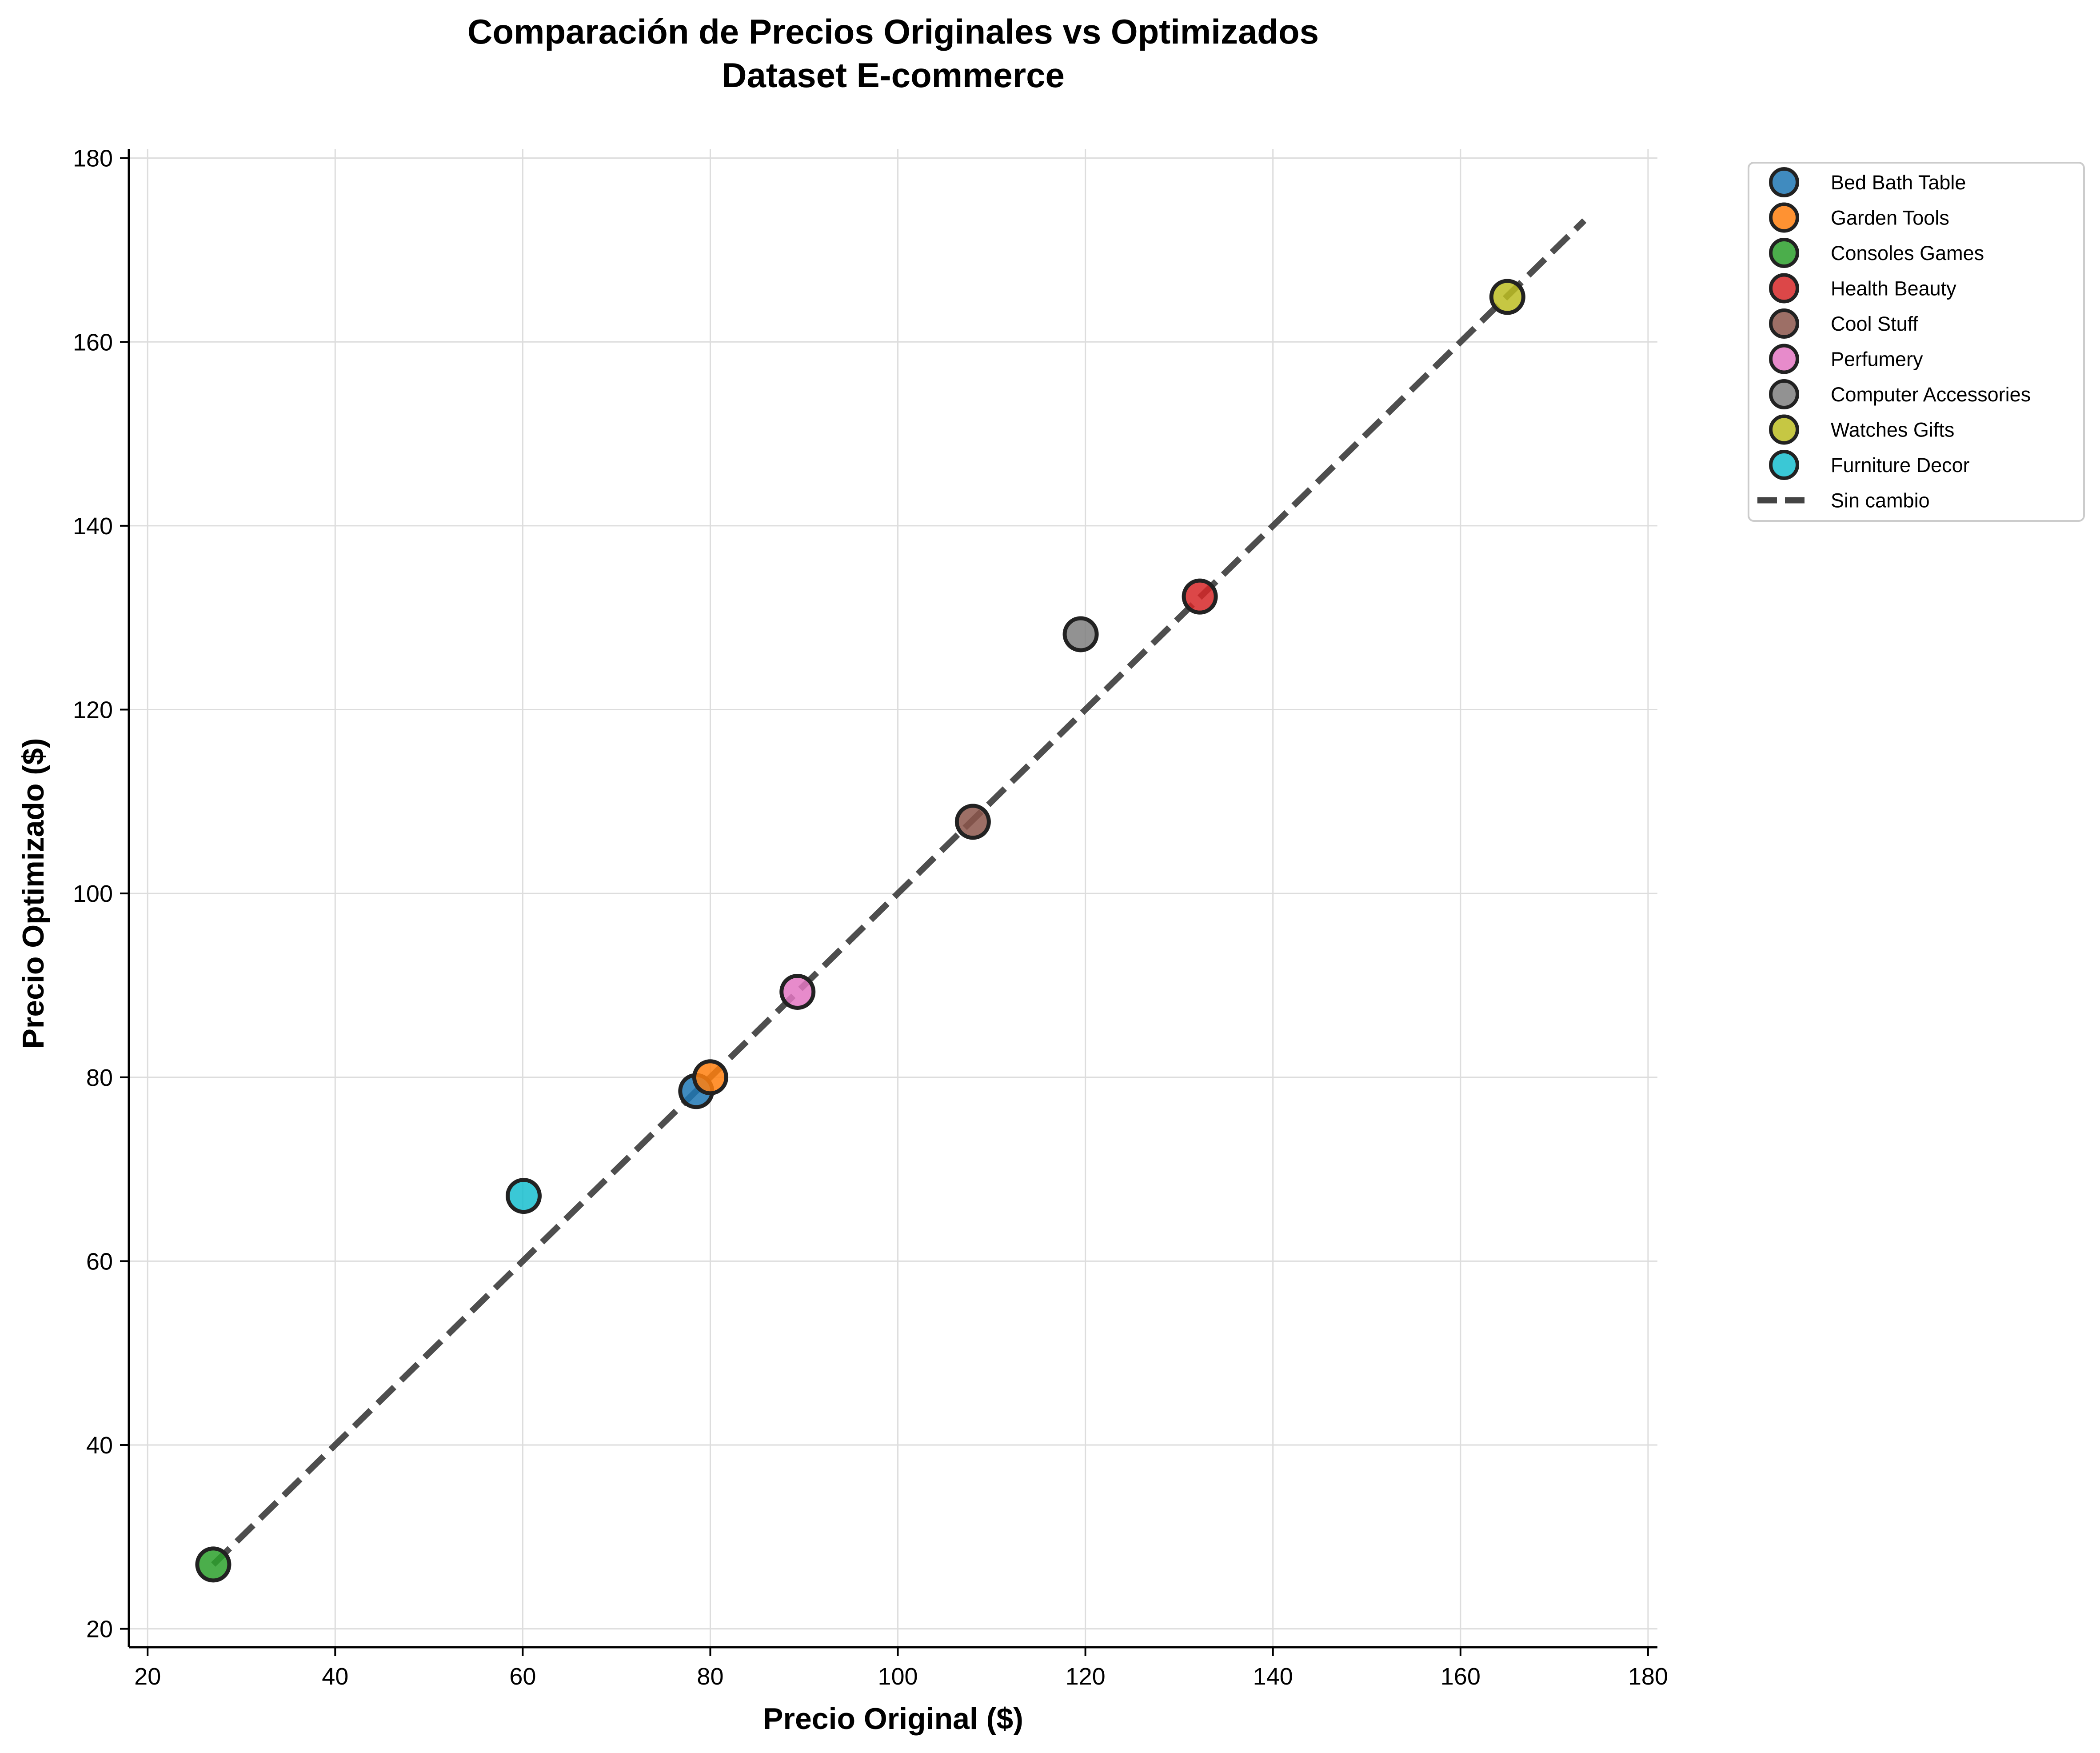 Image resolution: width=2100 pixels, height=1753 pixels. Describe the element at coordinates (893, 1719) in the screenshot. I see `x-axis-label: Precio Original ($)` at that location.